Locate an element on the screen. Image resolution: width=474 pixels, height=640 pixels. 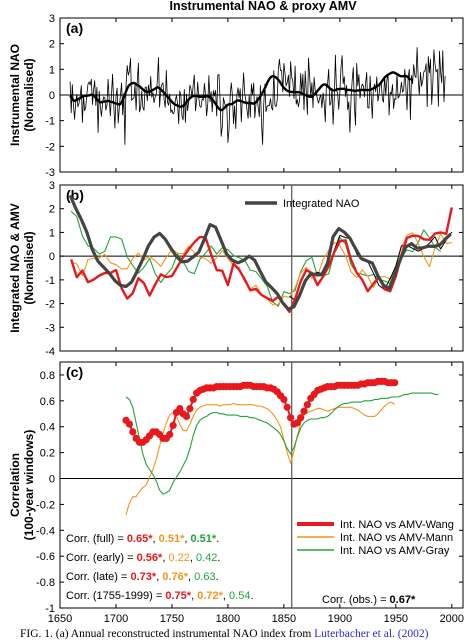
legend-label: Int. NAO vs AMV-Gray is located at coordinates (395, 551).